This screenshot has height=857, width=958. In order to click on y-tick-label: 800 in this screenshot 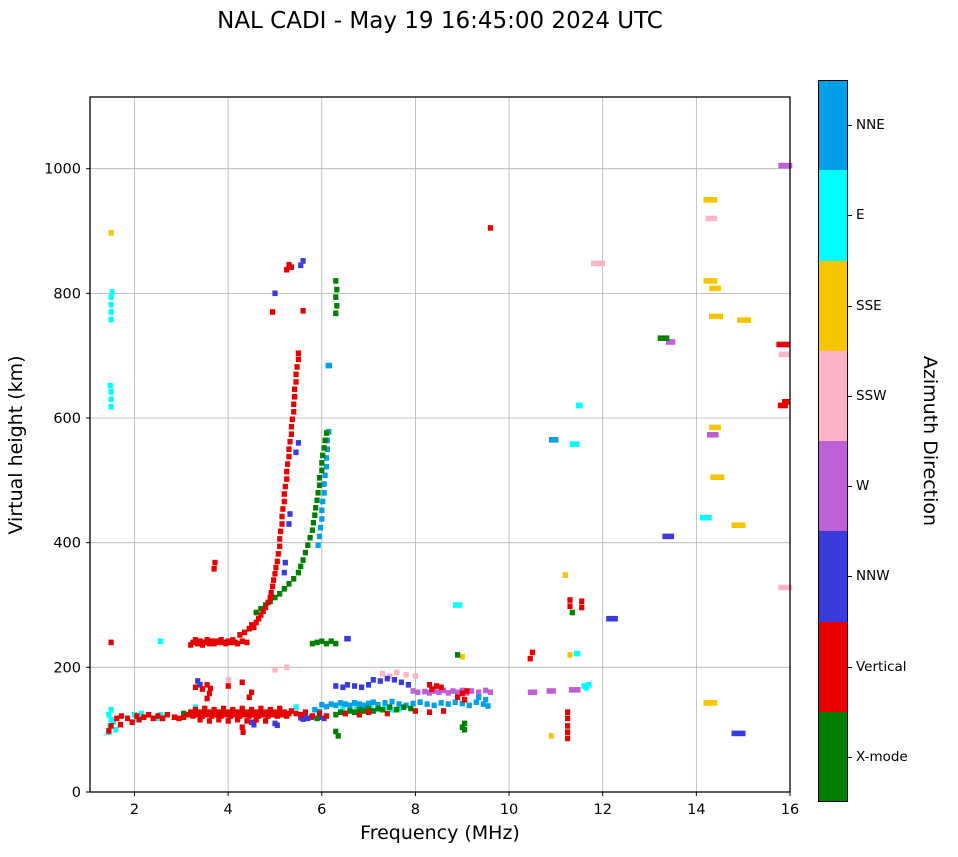, I will do `click(67, 294)`.